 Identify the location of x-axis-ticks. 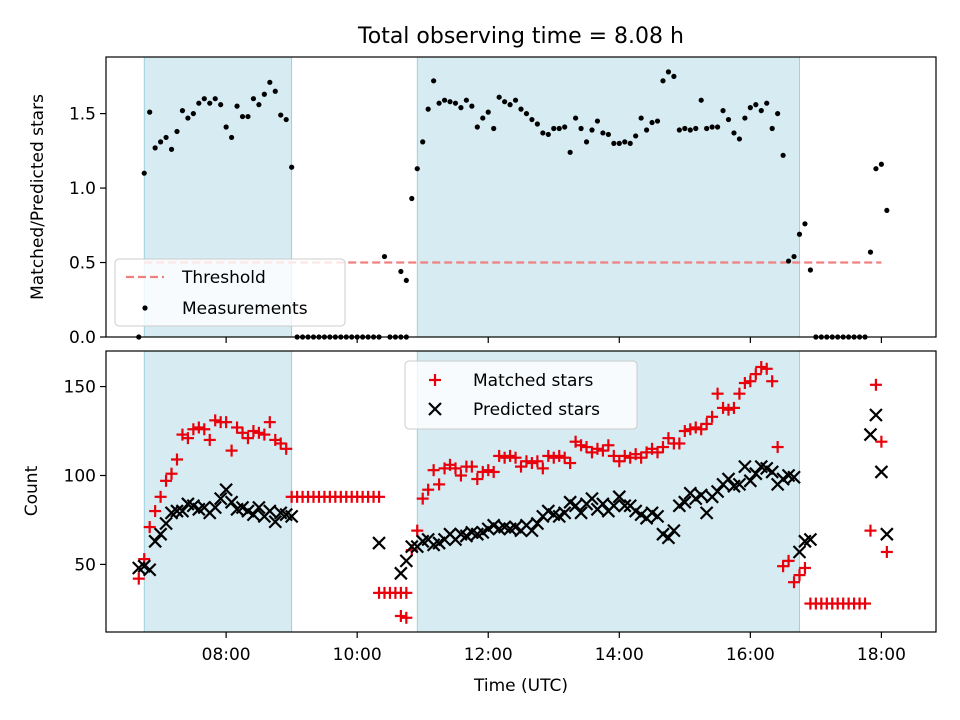
(553, 340).